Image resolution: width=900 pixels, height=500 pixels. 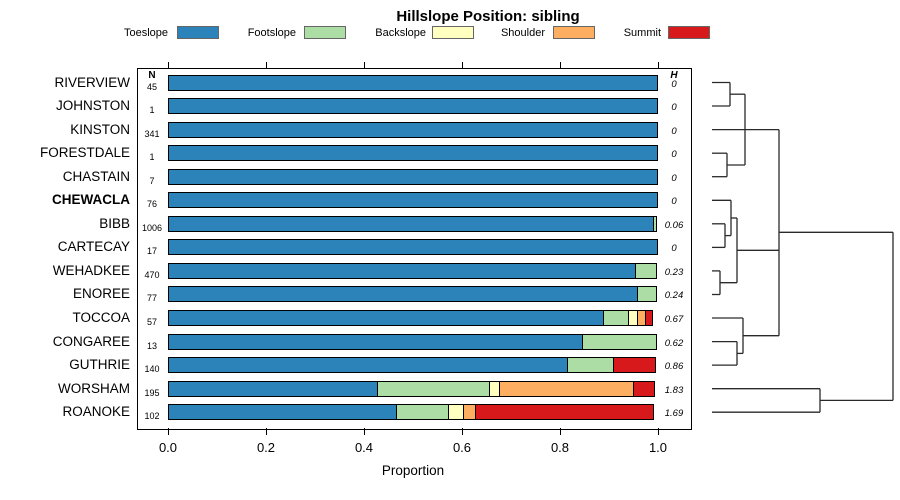 What do you see at coordinates (92, 82) in the screenshot?
I see `row-label: RIVERVIEW` at bounding box center [92, 82].